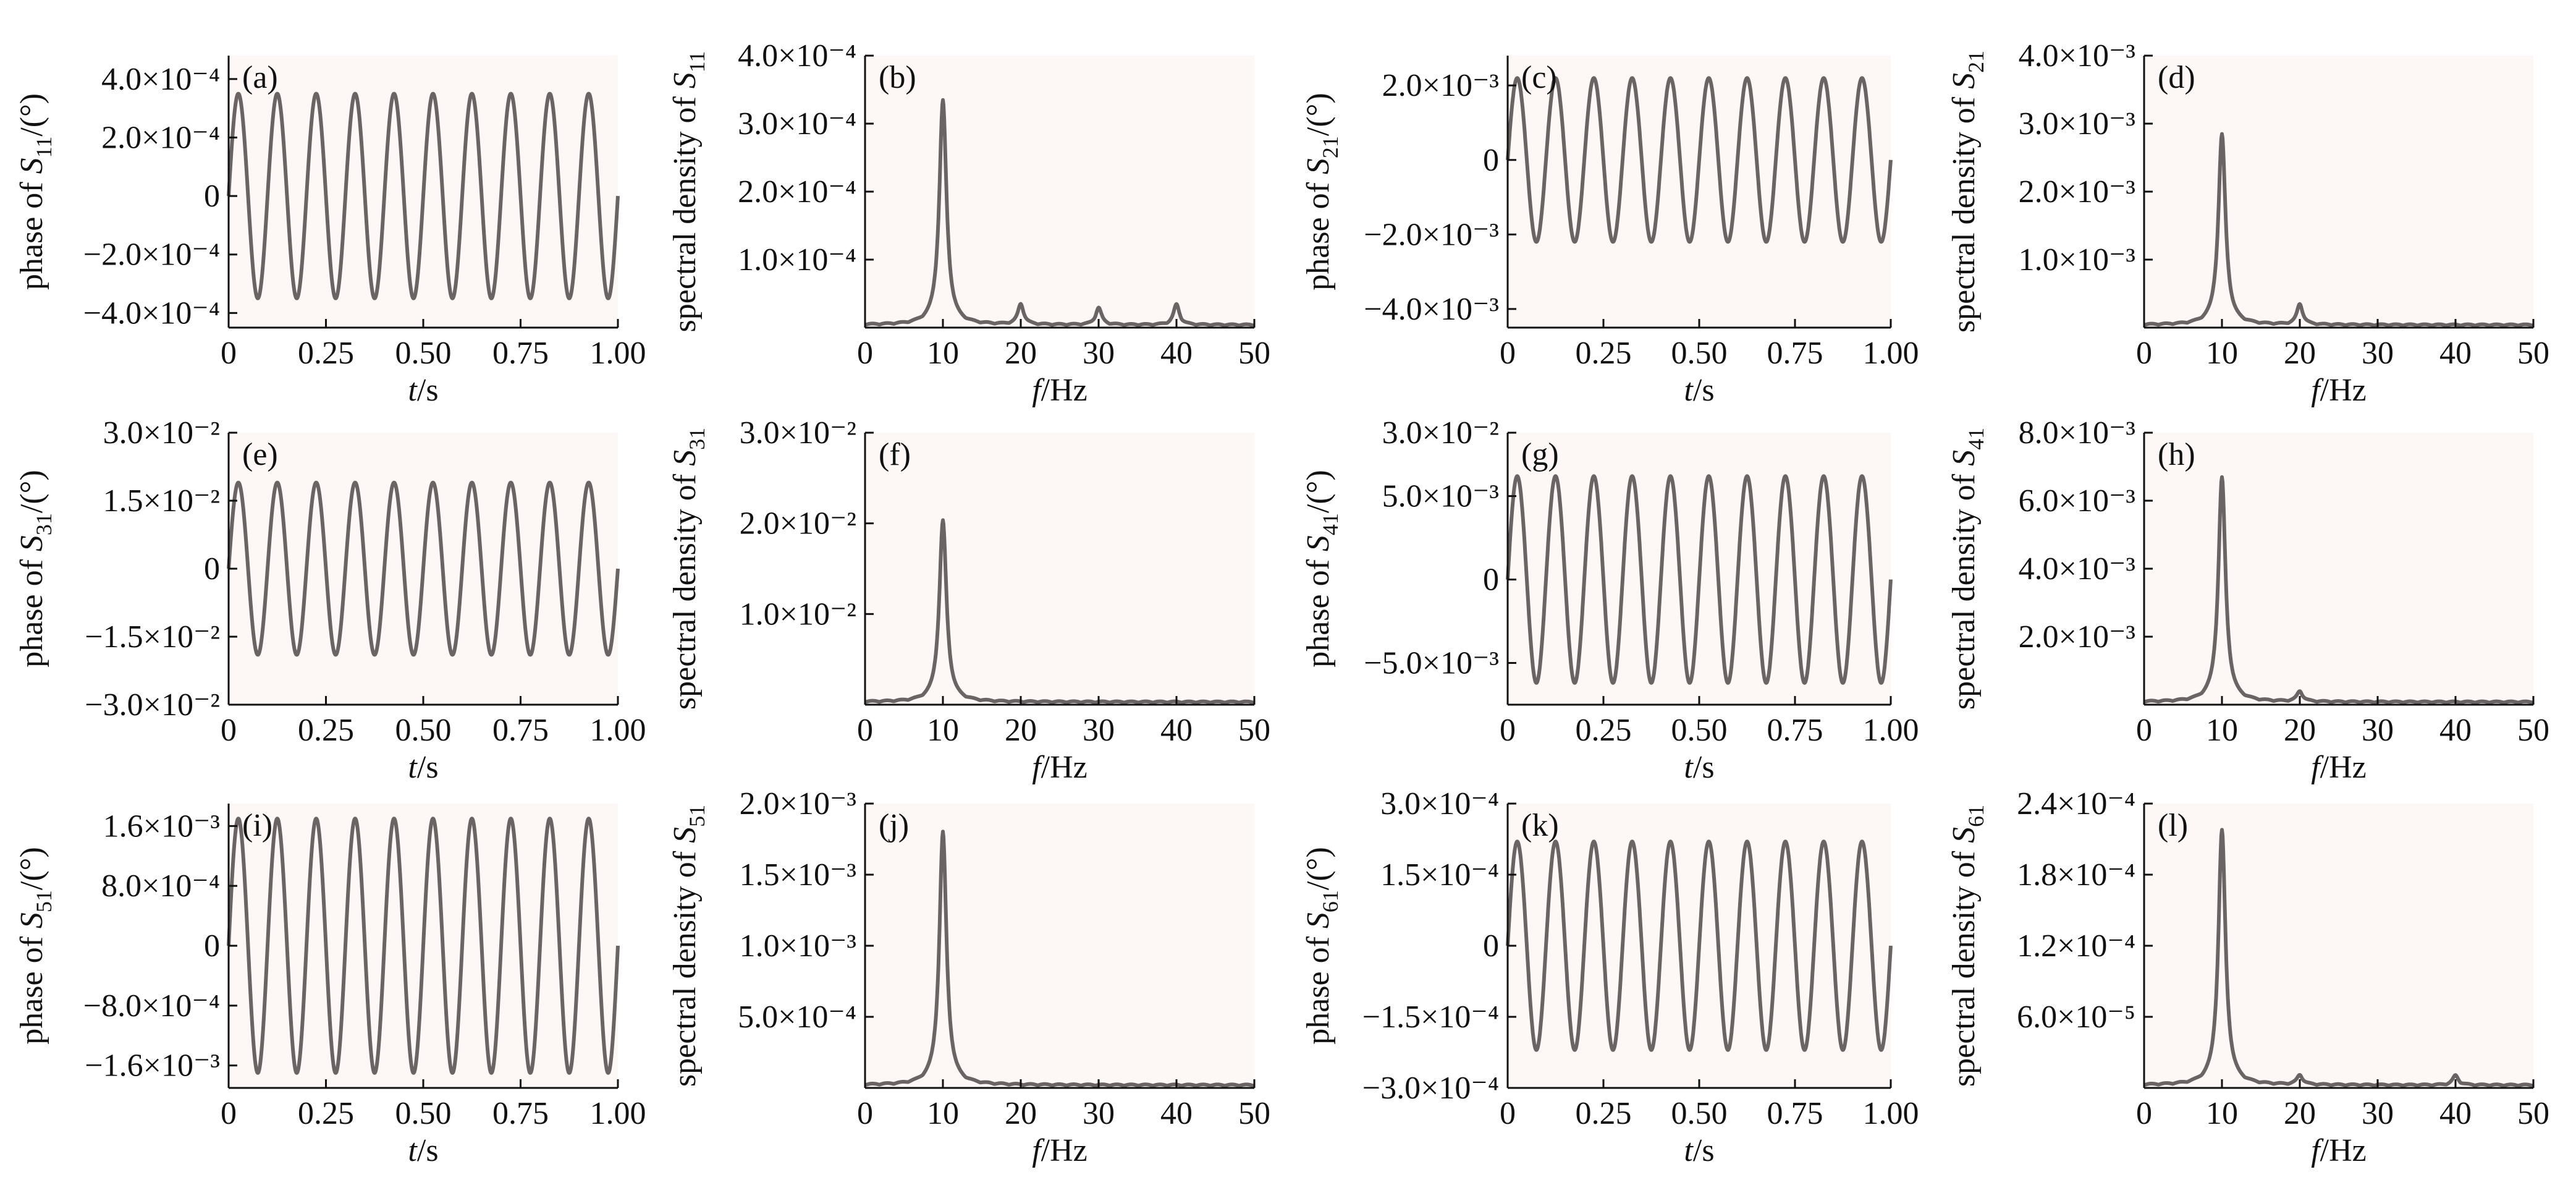  What do you see at coordinates (798, 523) in the screenshot?
I see `y-tick-label: 2.0×10⁻²` at bounding box center [798, 523].